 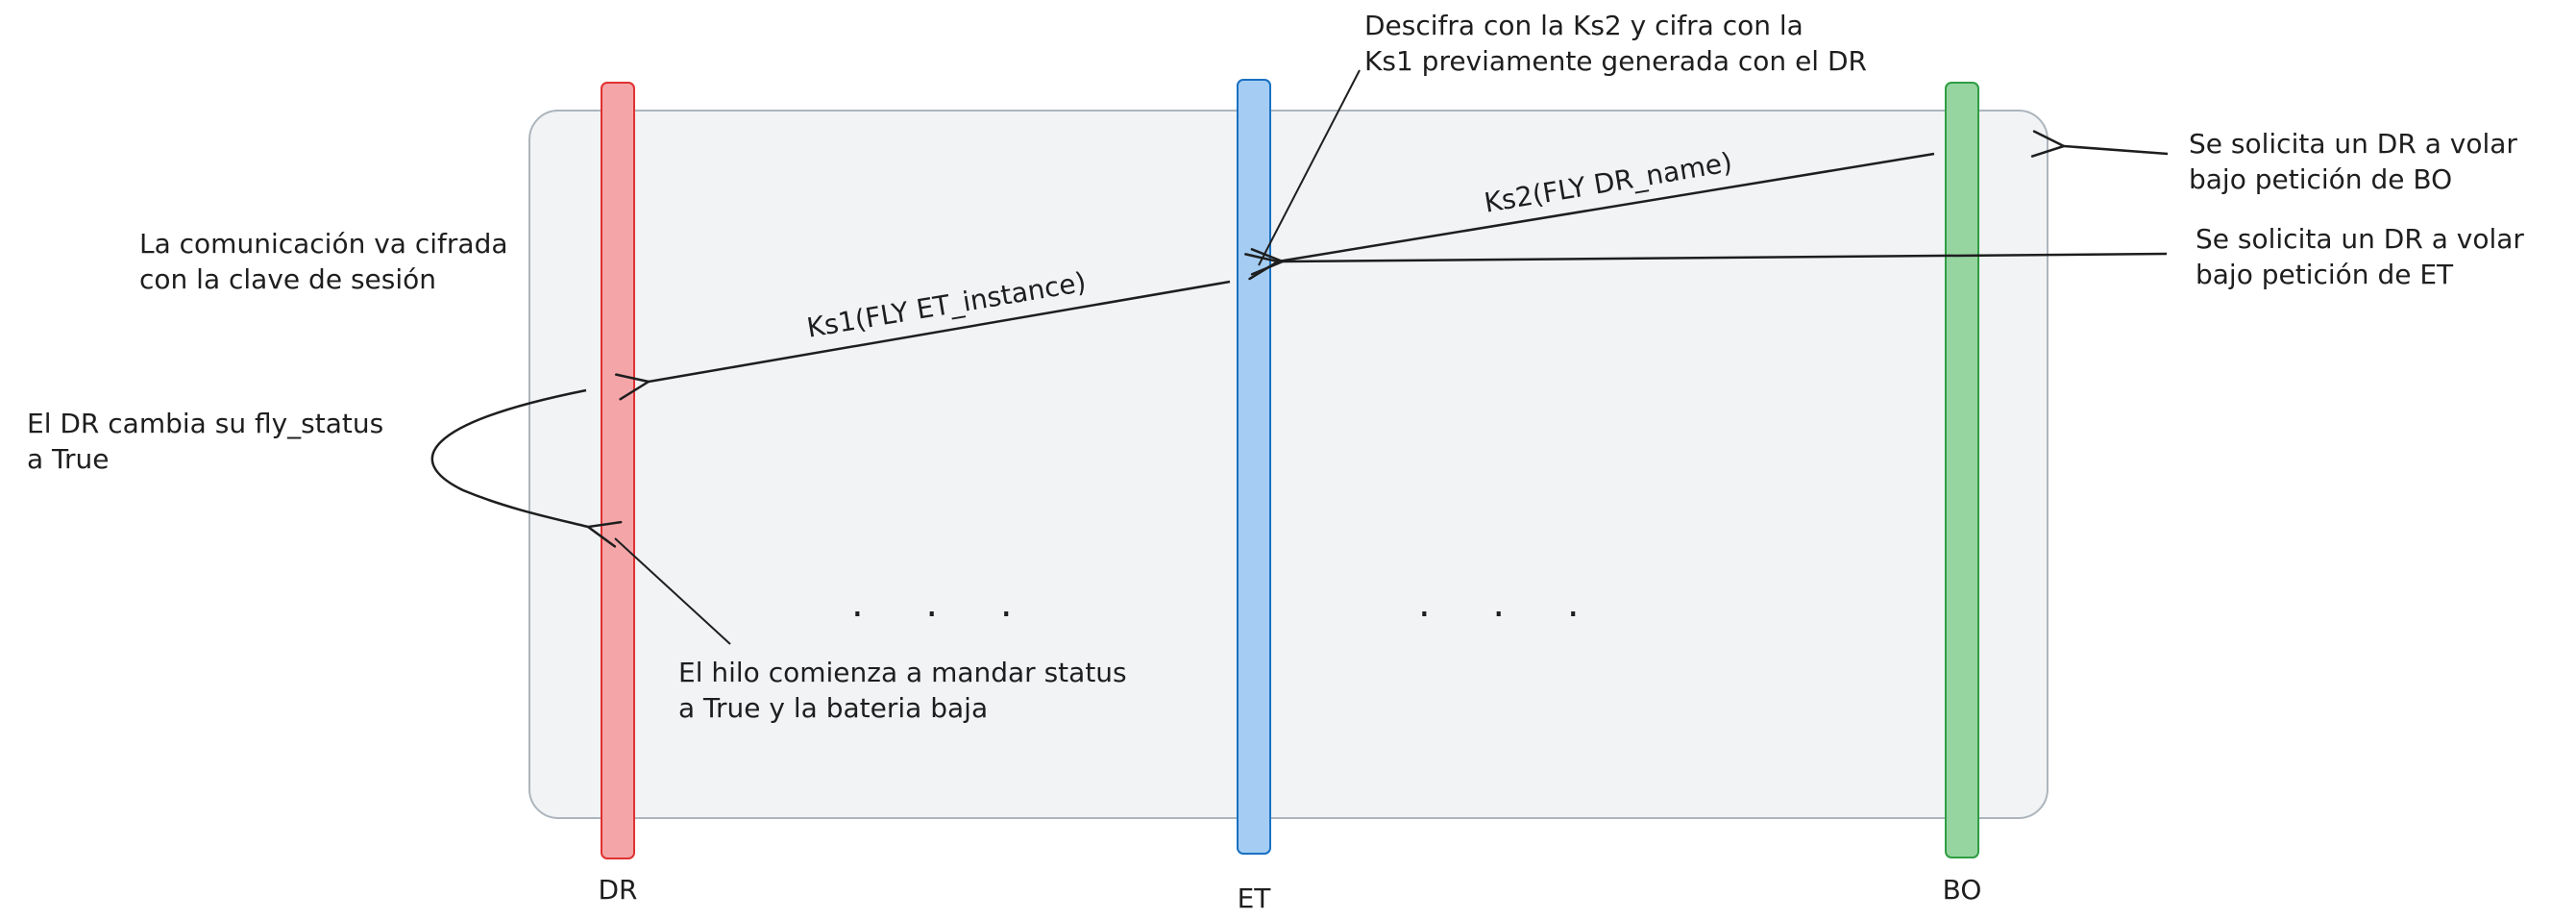 I want to click on lane-label-bo: BO, so click(x=1962, y=890).